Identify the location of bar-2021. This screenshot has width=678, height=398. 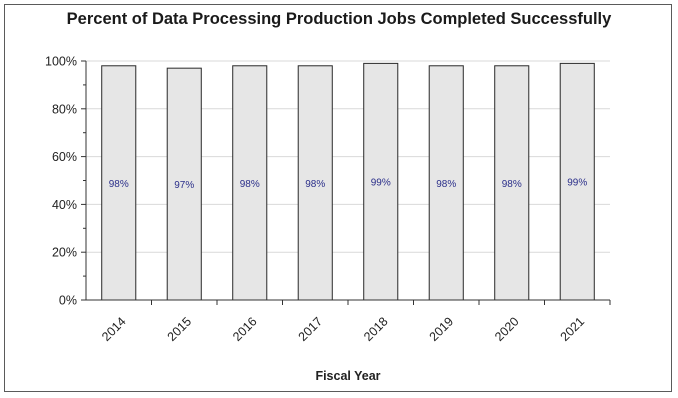
(577, 181).